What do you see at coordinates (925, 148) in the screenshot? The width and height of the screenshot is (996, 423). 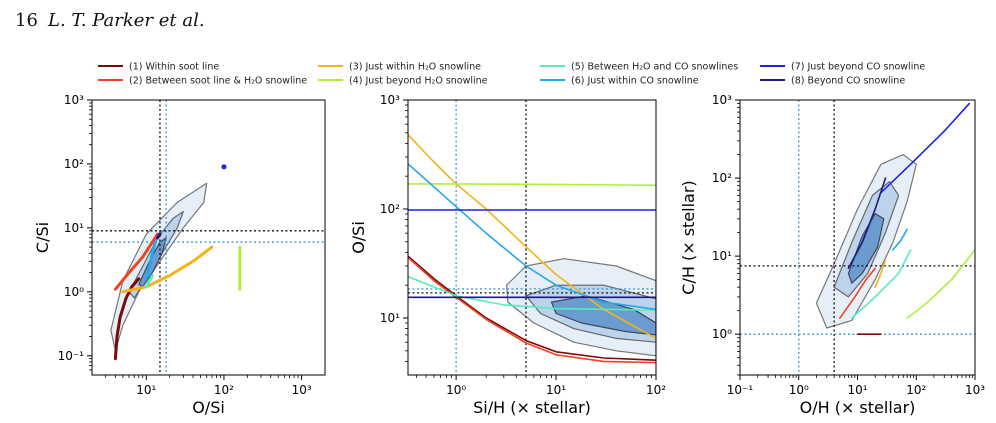 I see `series-7-line` at bounding box center [925, 148].